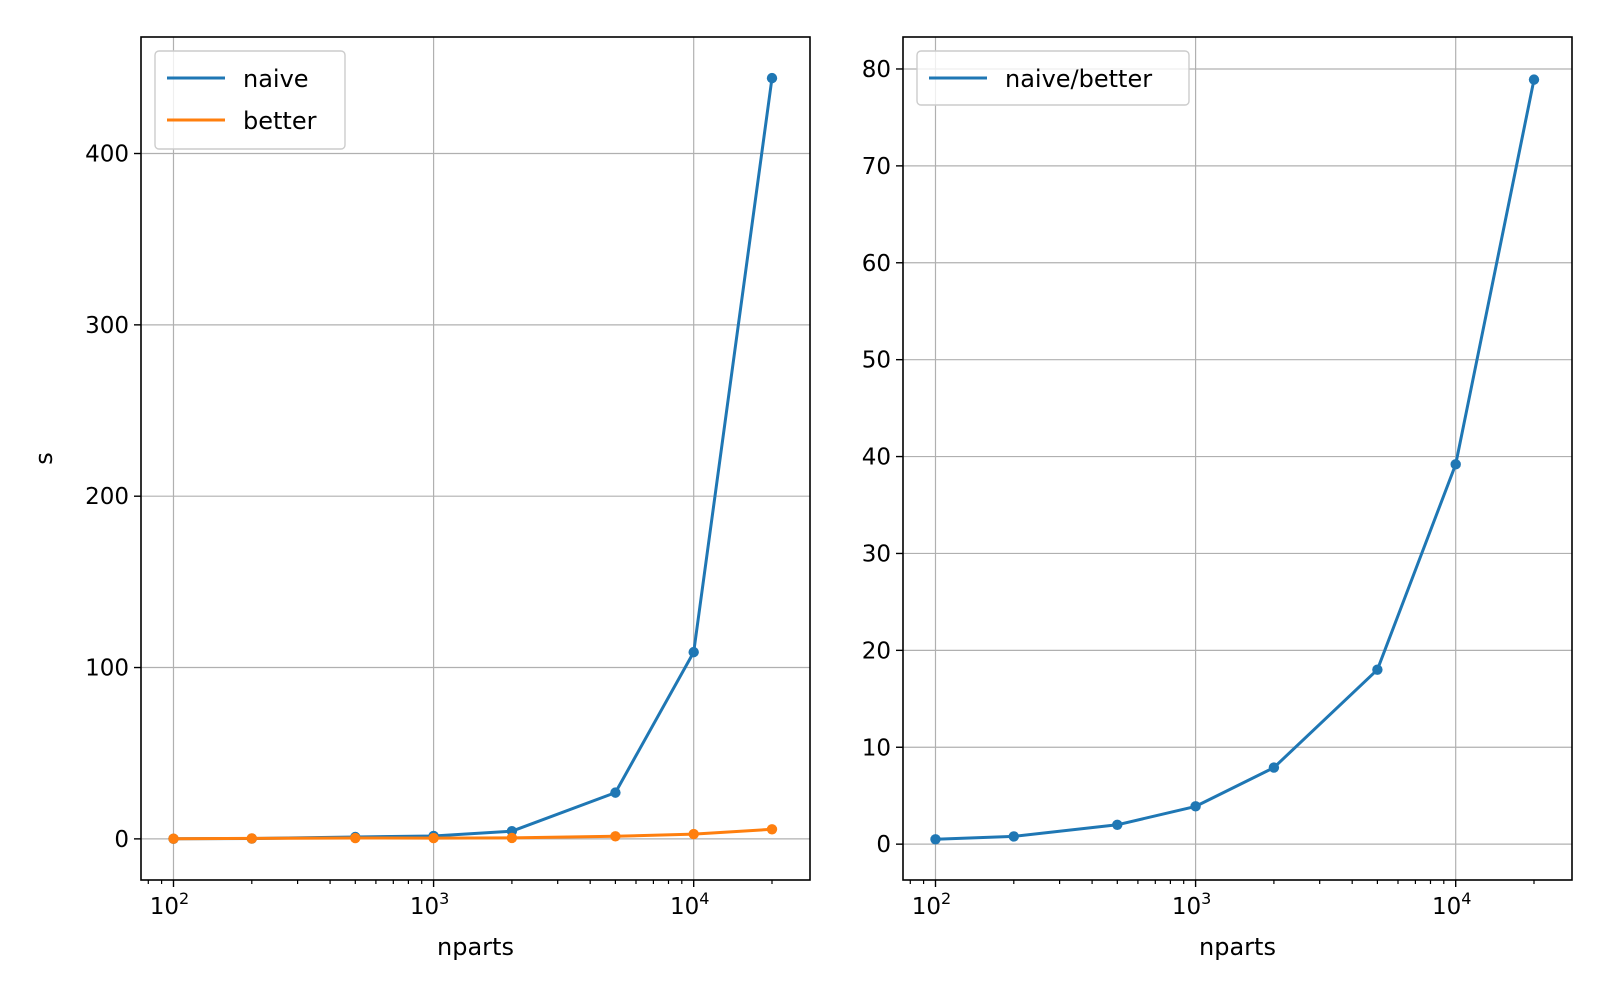  I want to click on series-better, so click(473, 834).